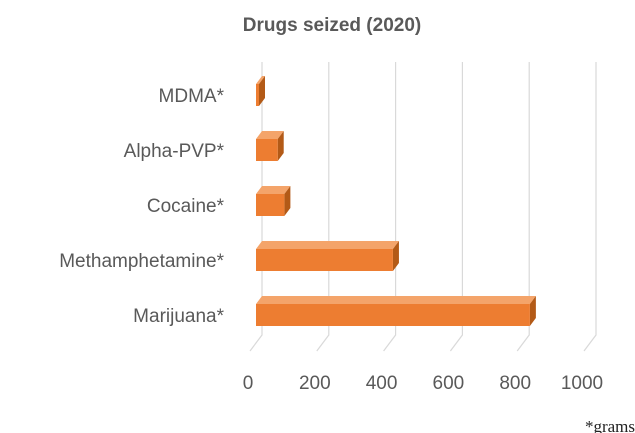 The width and height of the screenshot is (635, 433). What do you see at coordinates (449, 383) in the screenshot?
I see `x-tick-label: 600` at bounding box center [449, 383].